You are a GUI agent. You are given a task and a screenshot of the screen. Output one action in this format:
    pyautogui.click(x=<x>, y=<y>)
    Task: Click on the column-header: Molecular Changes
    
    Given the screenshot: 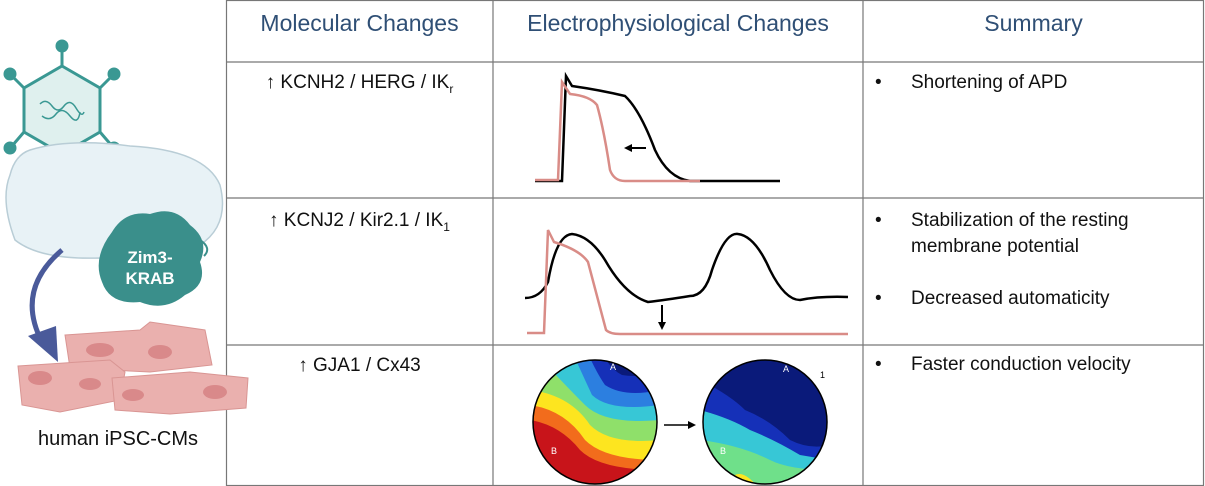 What is the action you would take?
    pyautogui.click(x=359, y=23)
    